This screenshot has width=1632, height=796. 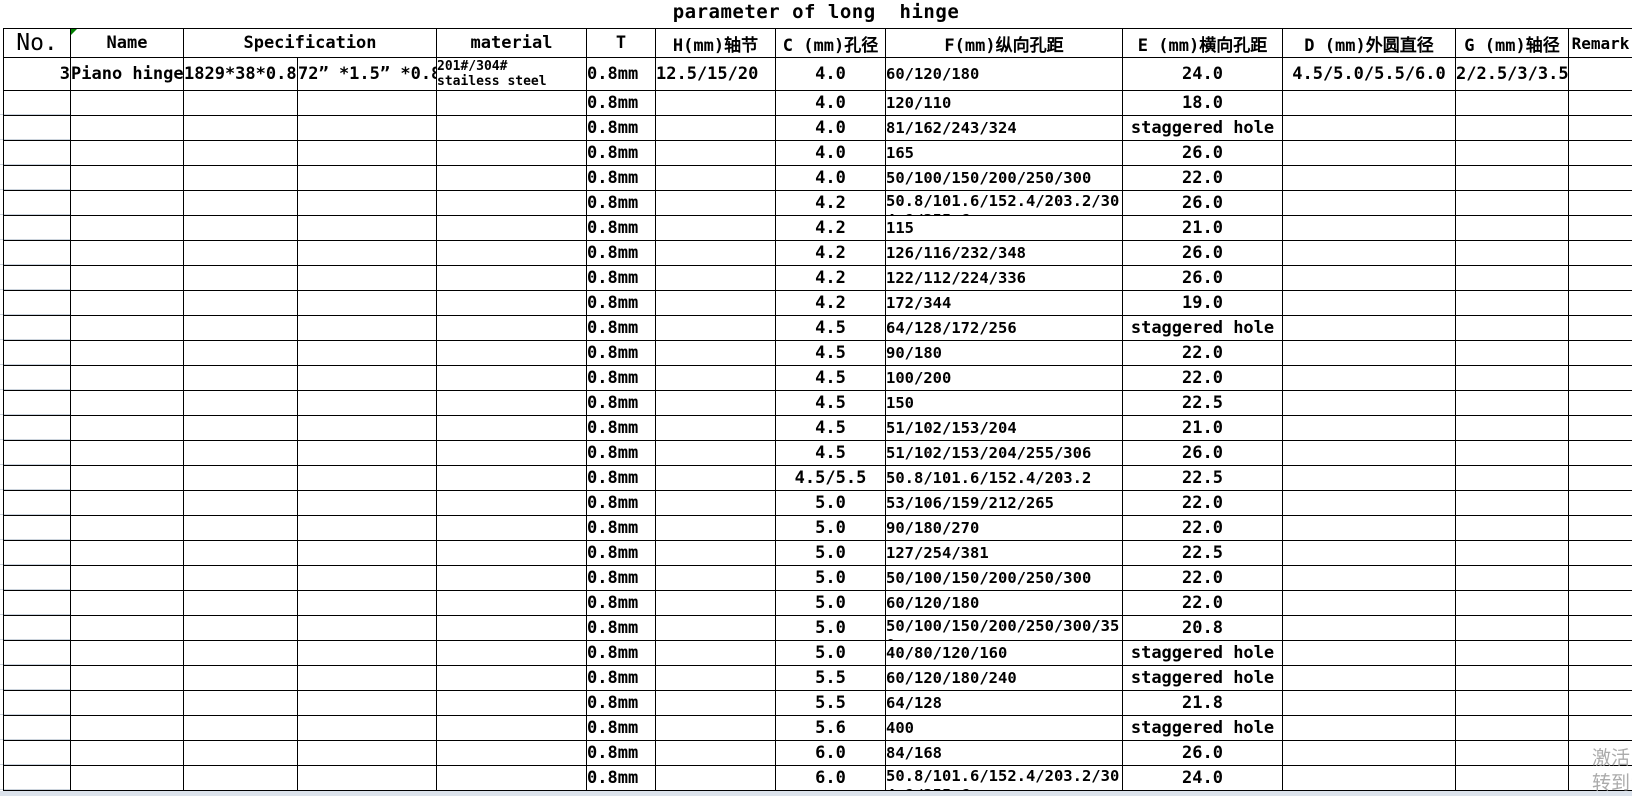 I want to click on cell-c: 4.5/5.5, so click(x=830, y=478).